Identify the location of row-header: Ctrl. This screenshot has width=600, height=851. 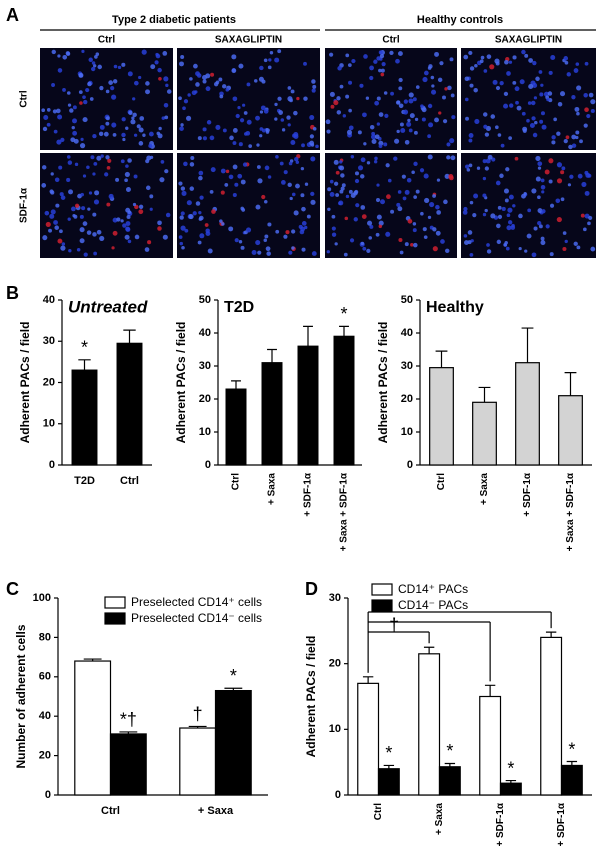
(24, 98).